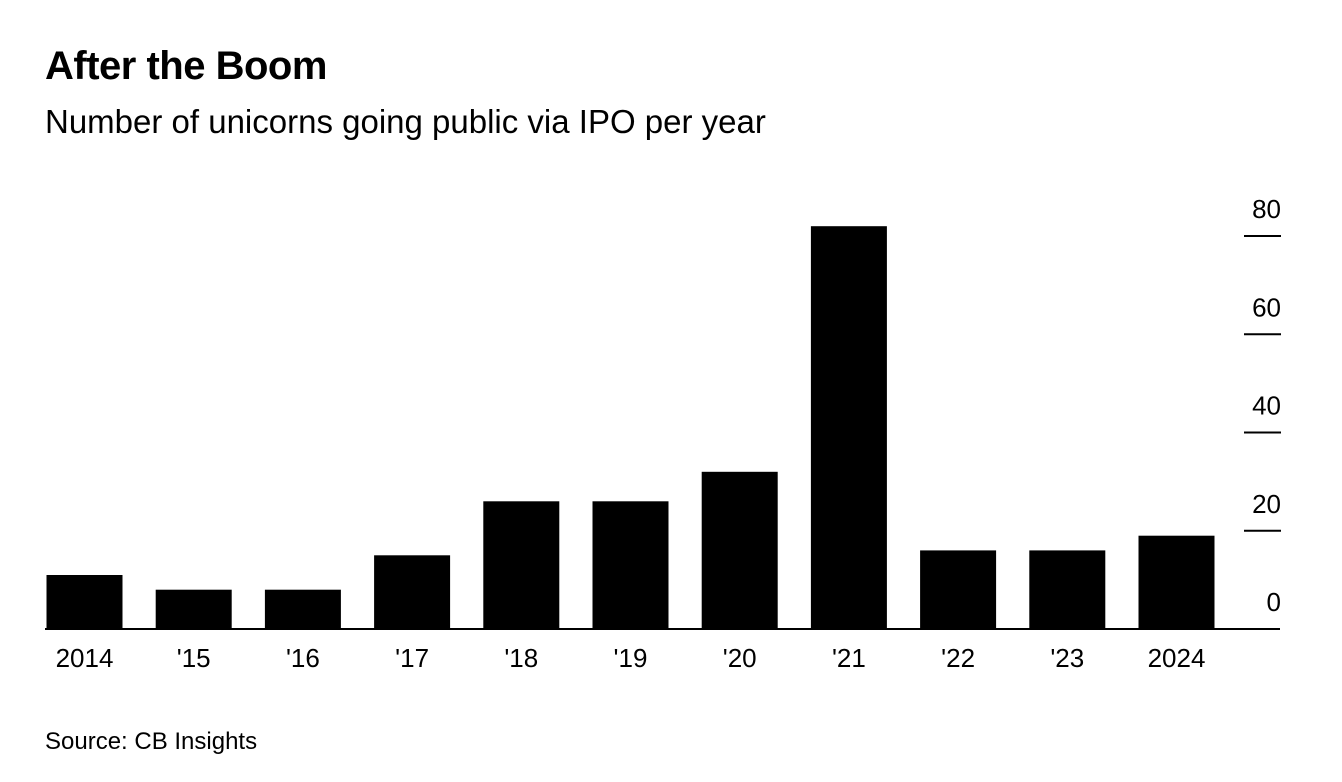 The height and width of the screenshot is (782, 1342). What do you see at coordinates (958, 658) in the screenshot?
I see `x-tick-label: '22` at bounding box center [958, 658].